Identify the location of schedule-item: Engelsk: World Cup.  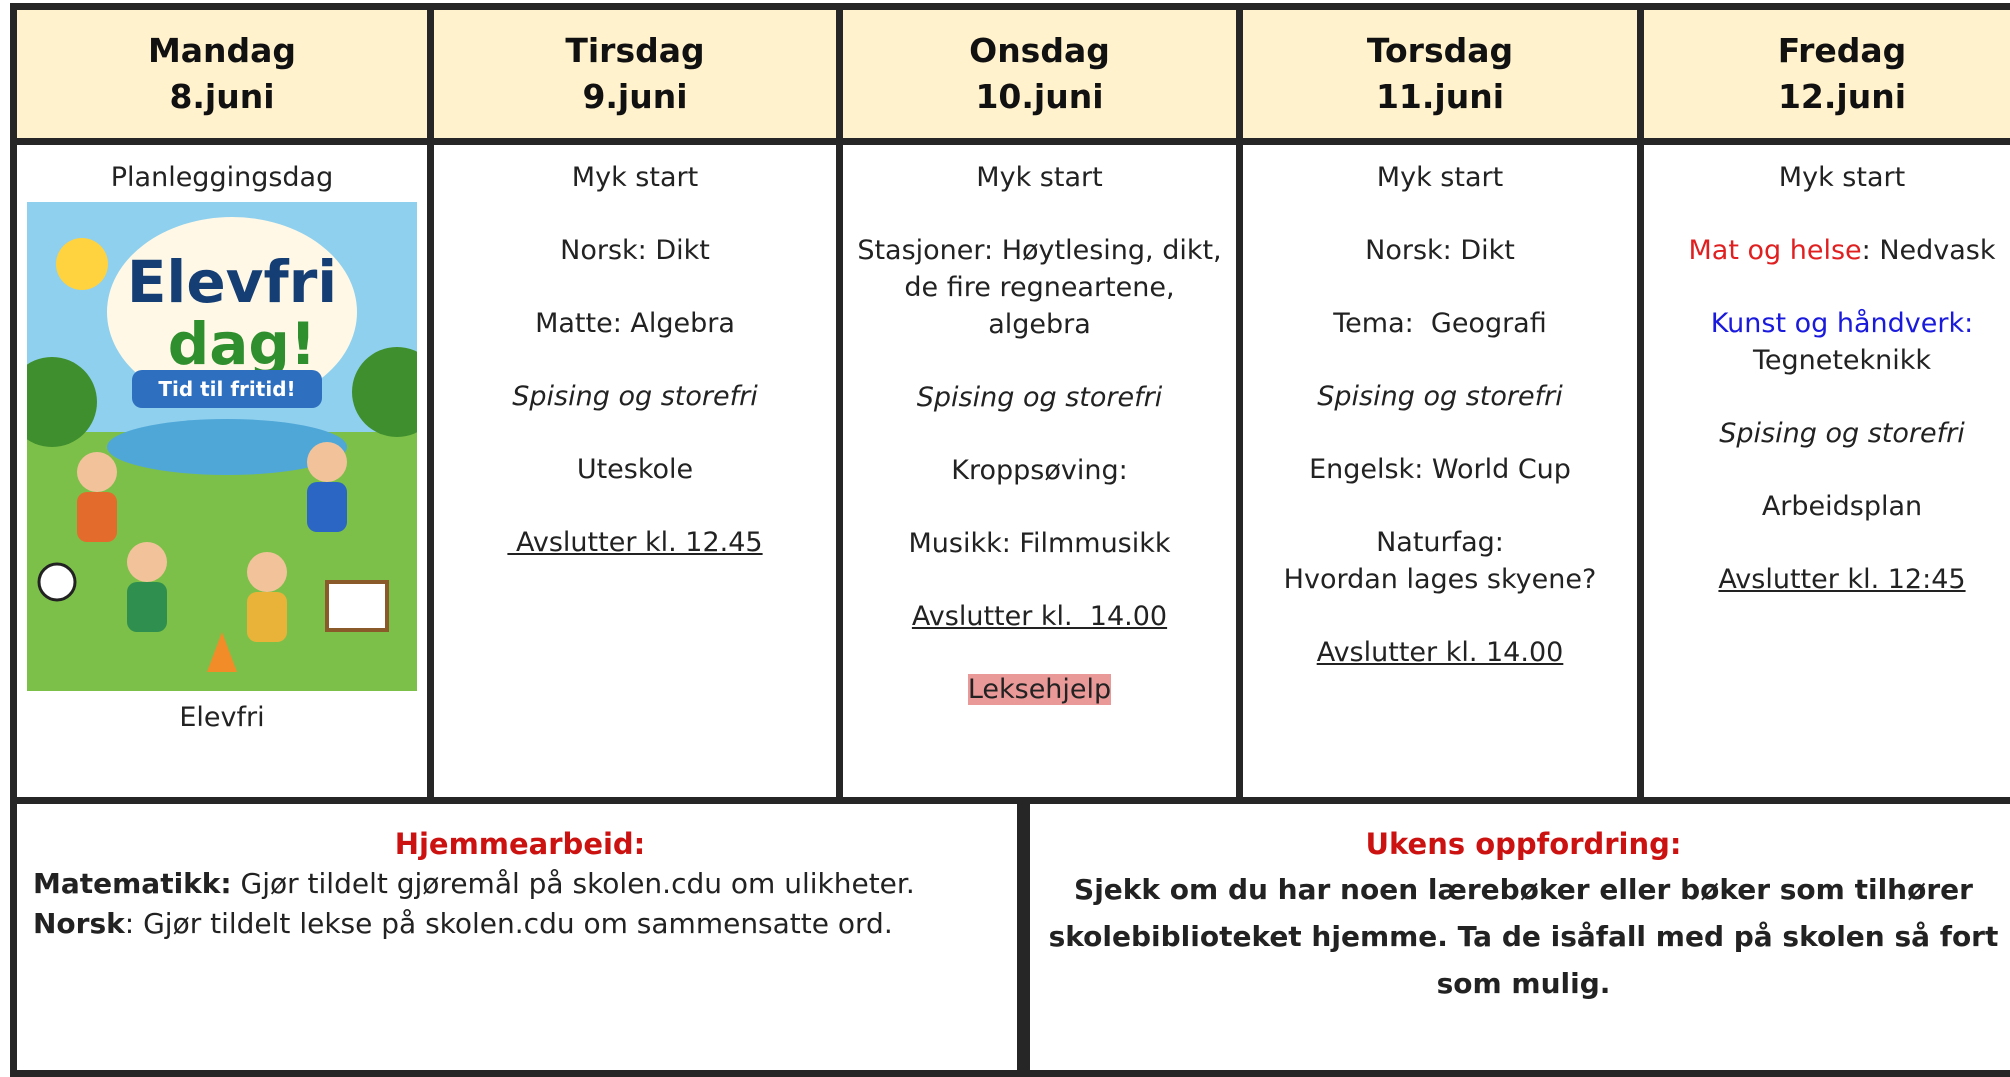
(1440, 469).